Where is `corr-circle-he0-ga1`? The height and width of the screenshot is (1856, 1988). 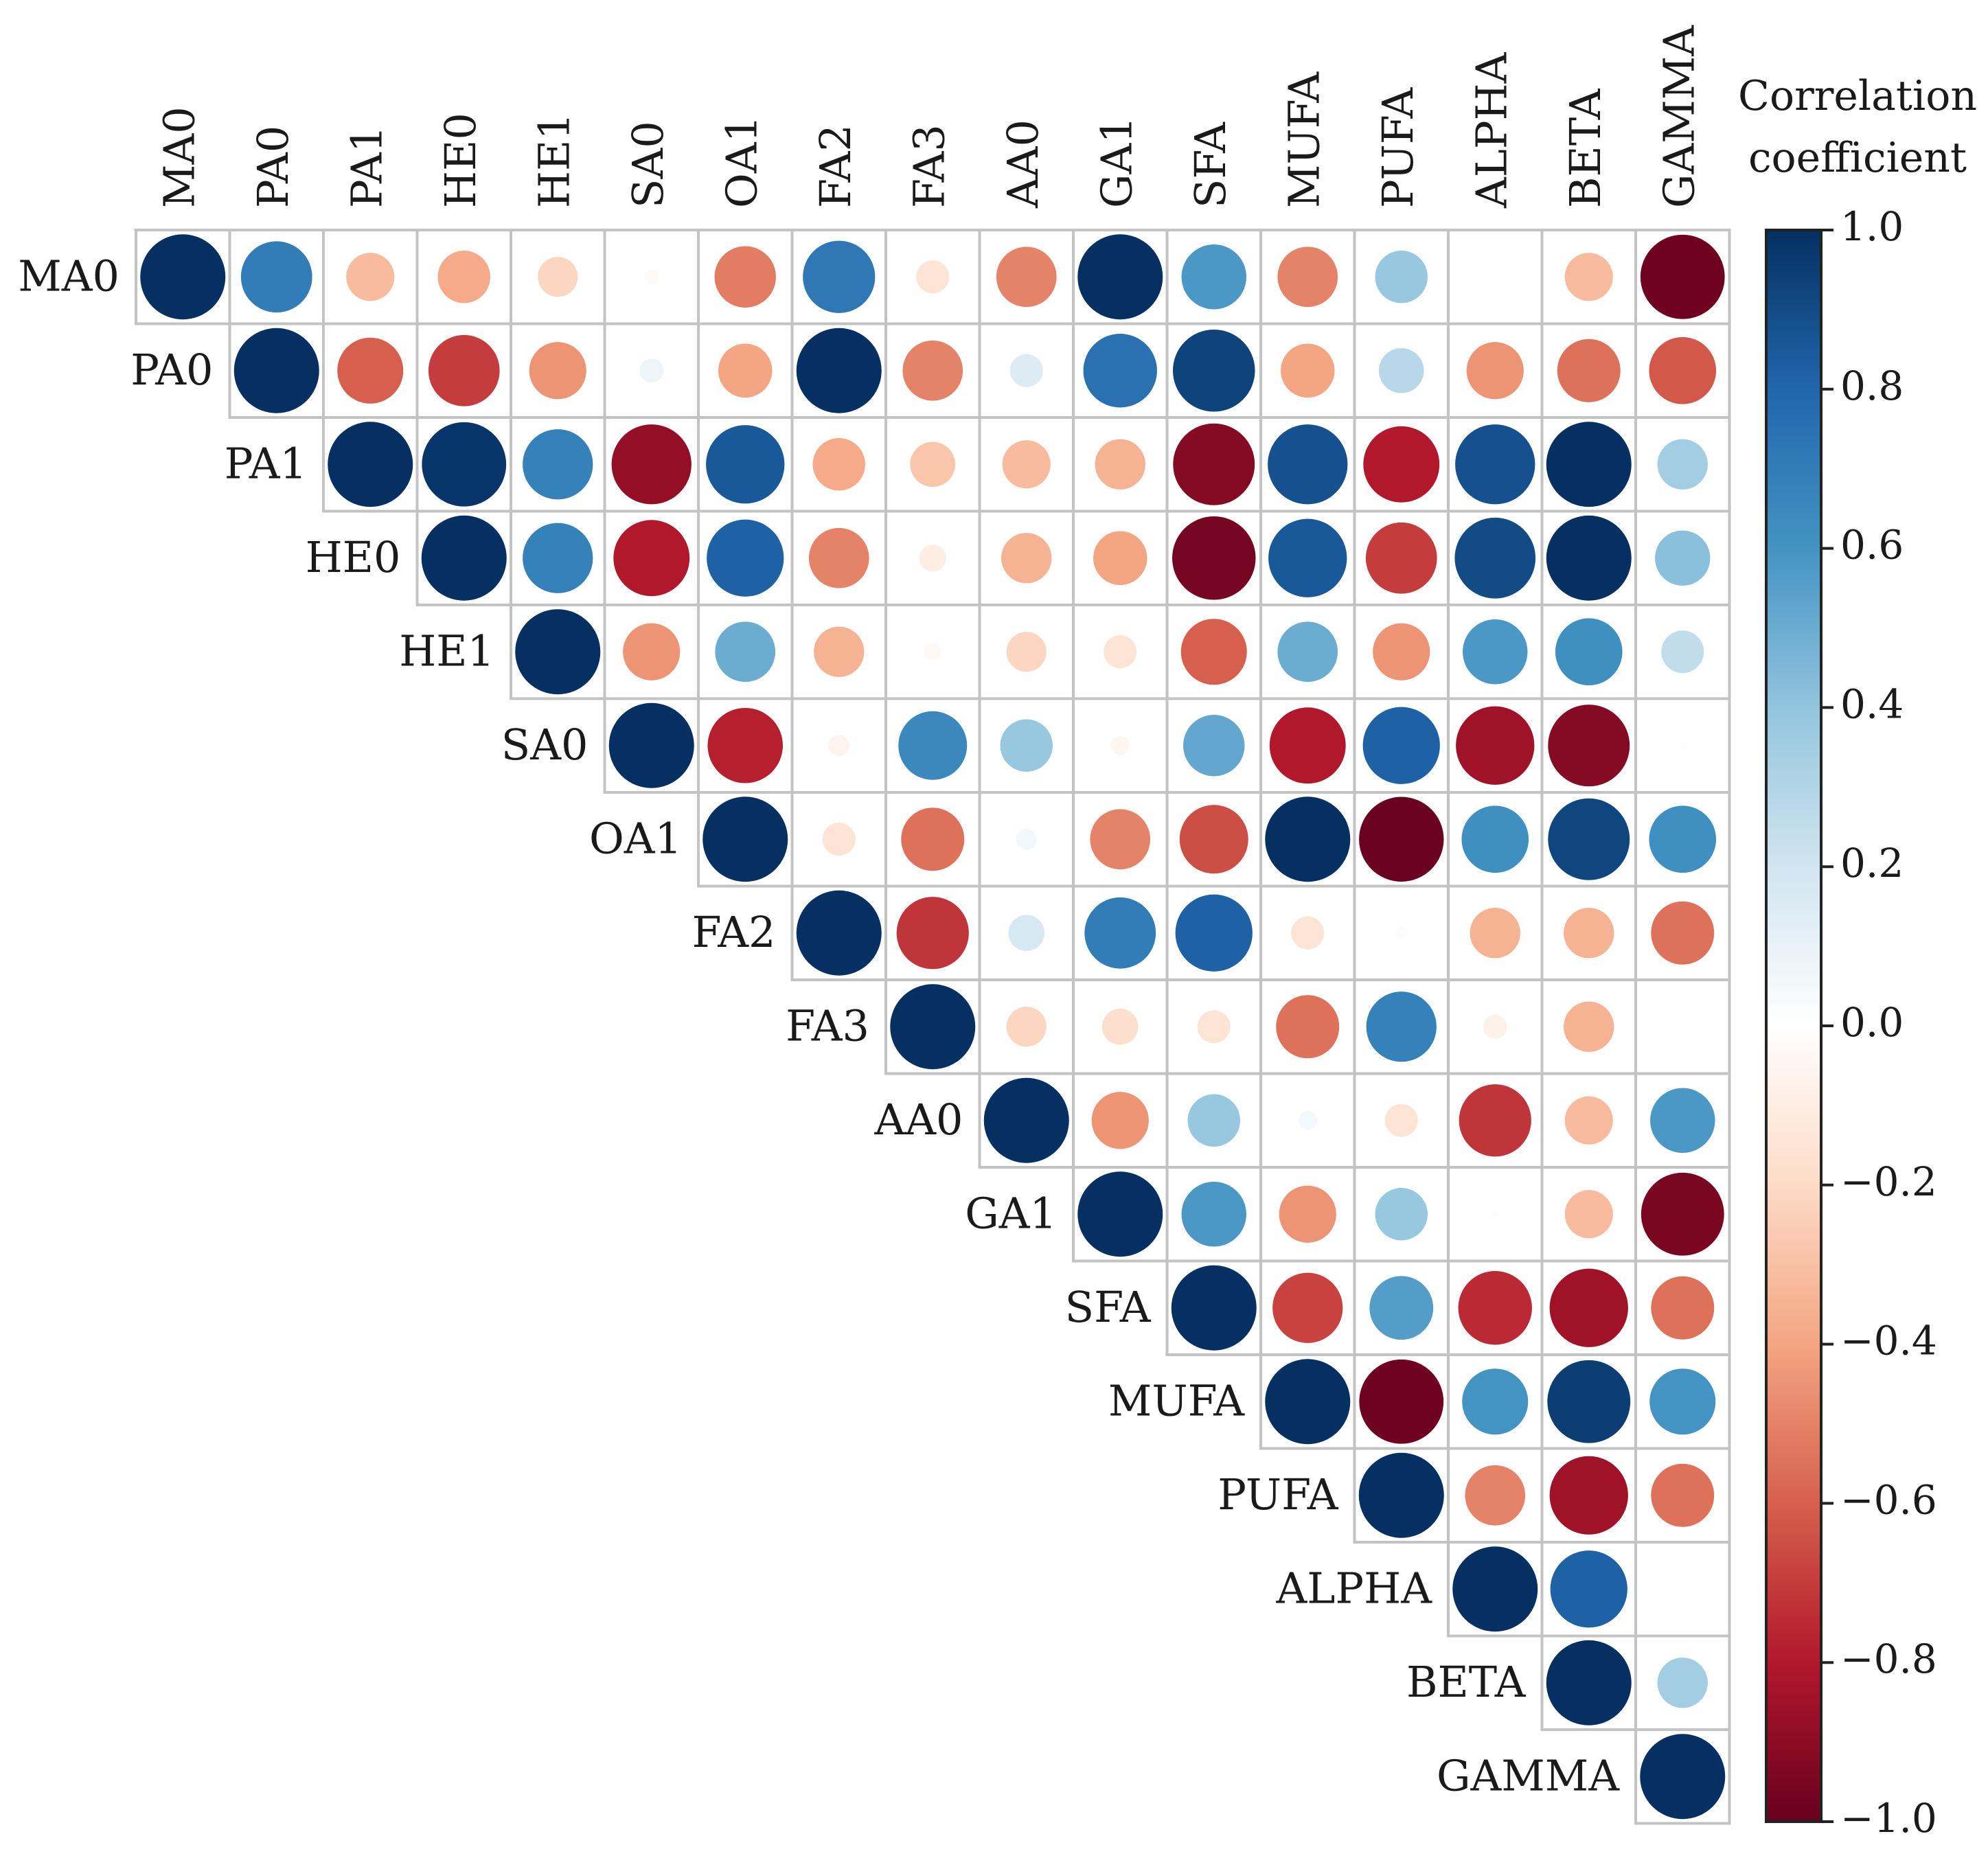 corr-circle-he0-ga1 is located at coordinates (1120, 558).